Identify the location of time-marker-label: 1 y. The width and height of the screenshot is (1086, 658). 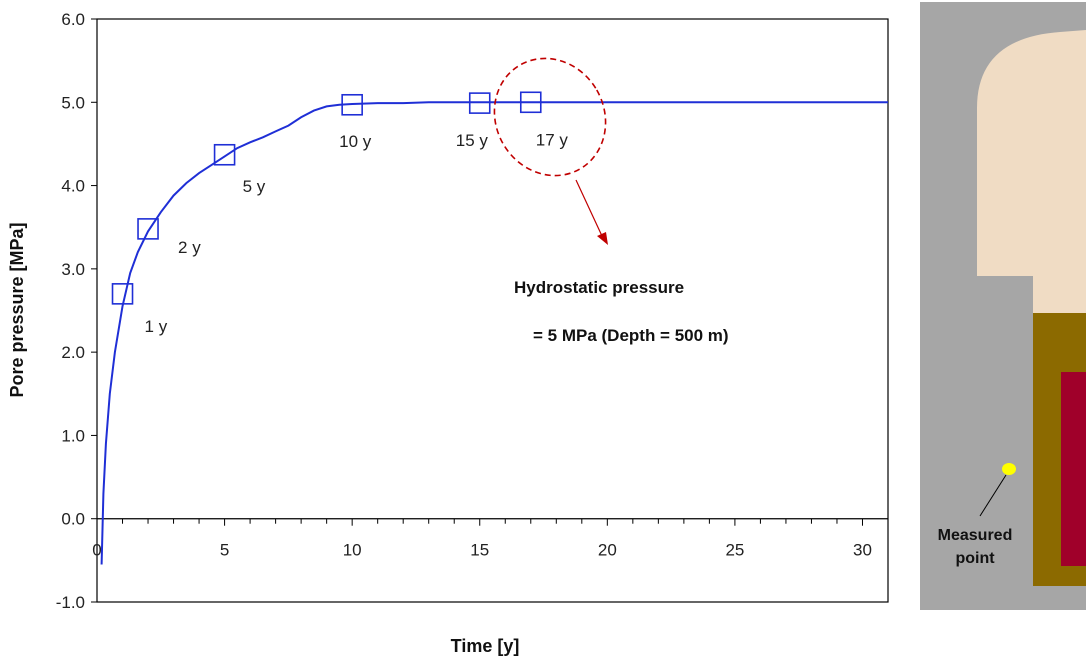
(156, 326).